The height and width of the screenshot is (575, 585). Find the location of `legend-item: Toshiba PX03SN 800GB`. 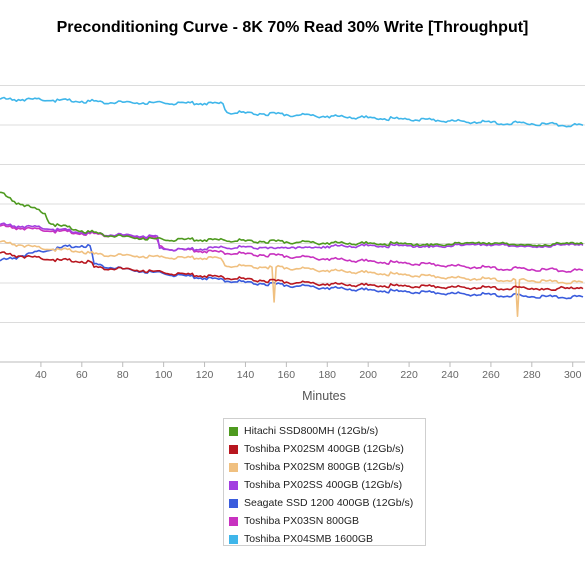

legend-item: Toshiba PX03SN 800GB is located at coordinates (327, 521).